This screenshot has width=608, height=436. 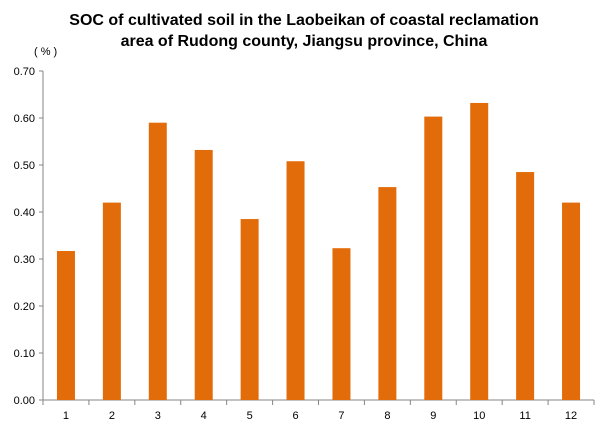 I want to click on y-tick-label: 0.20, so click(x=24, y=307).